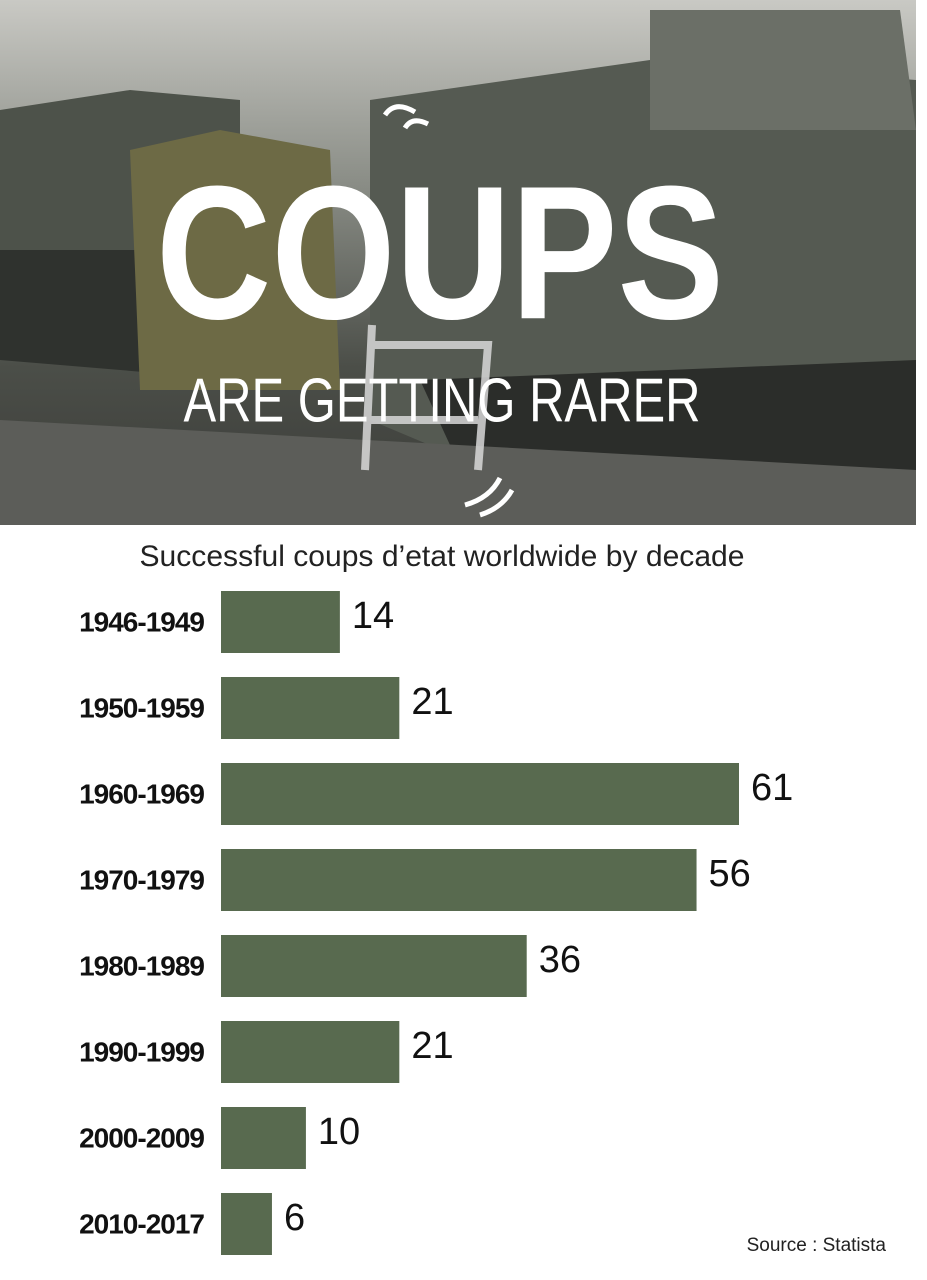 The width and height of the screenshot is (927, 1280). What do you see at coordinates (141, 1051) in the screenshot?
I see `category-label: 1990-1999` at bounding box center [141, 1051].